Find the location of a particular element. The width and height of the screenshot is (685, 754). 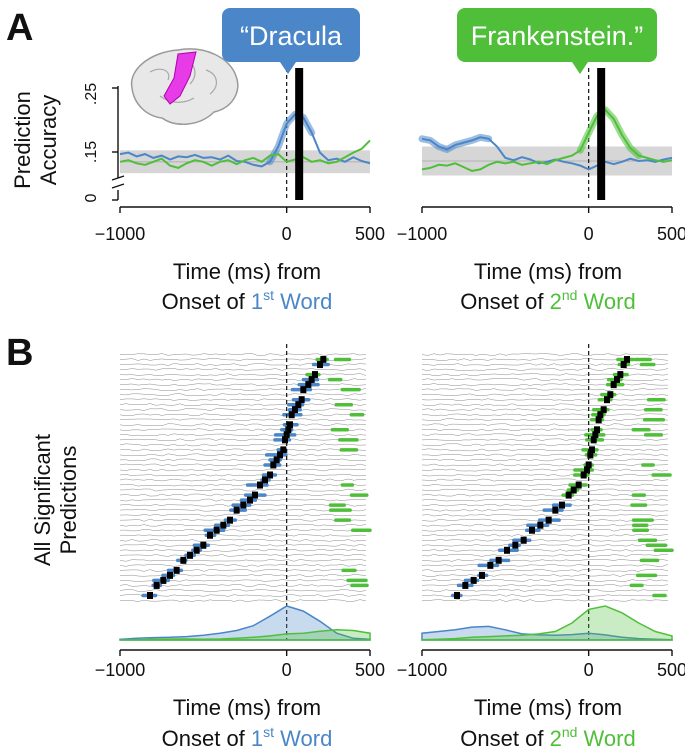

a-ytick-15: .15 is located at coordinates (91, 152).